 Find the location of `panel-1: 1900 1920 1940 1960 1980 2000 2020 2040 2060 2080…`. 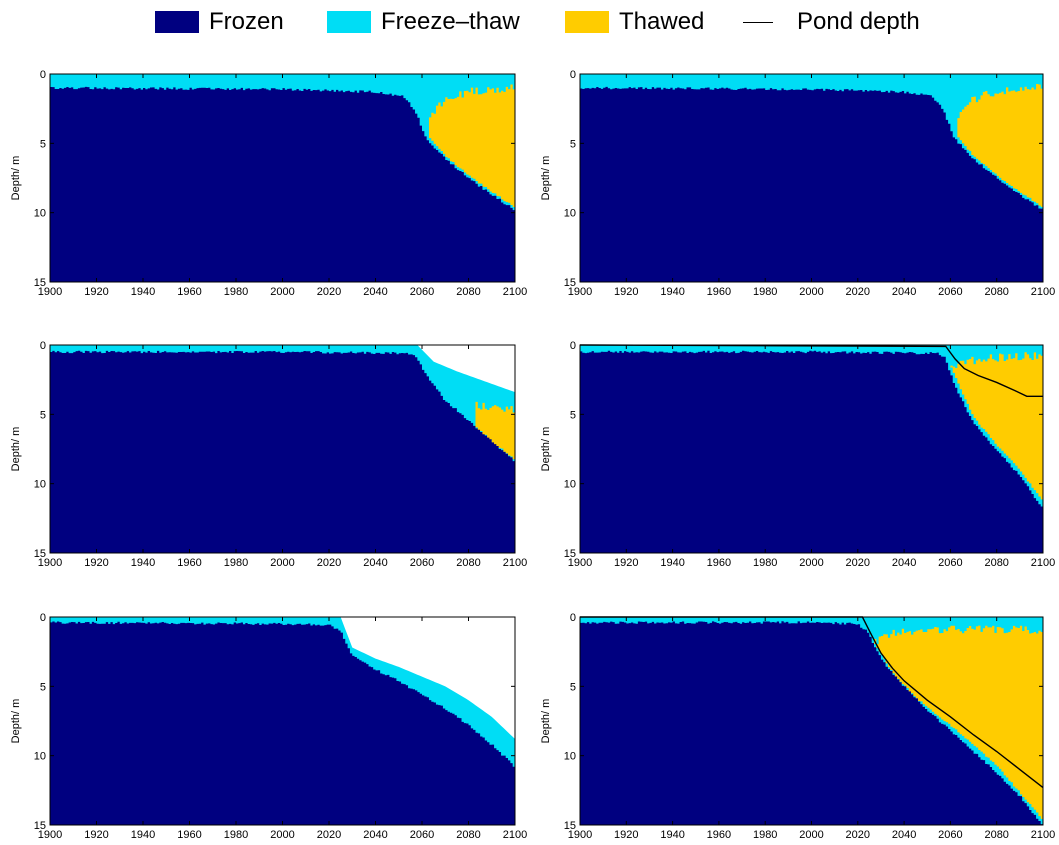

panel-1: 1900 1920 1940 1960 1980 2000 2020 2040 2060 2080… is located at coordinates (268, 183).